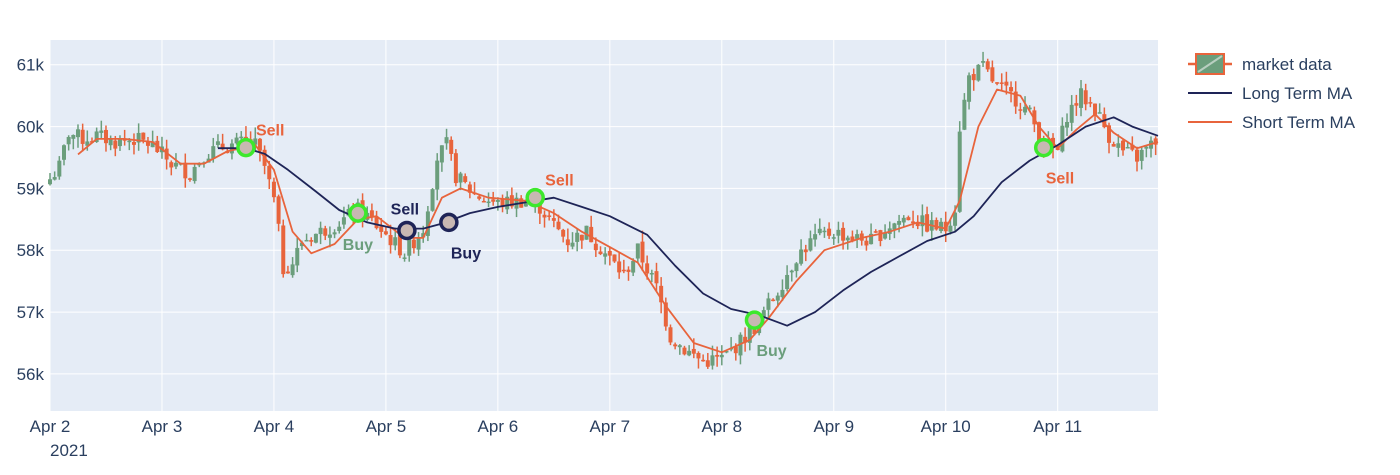  What do you see at coordinates (1270, 93) in the screenshot?
I see `legend-item-long-term-ma: Long Term MA` at bounding box center [1270, 93].